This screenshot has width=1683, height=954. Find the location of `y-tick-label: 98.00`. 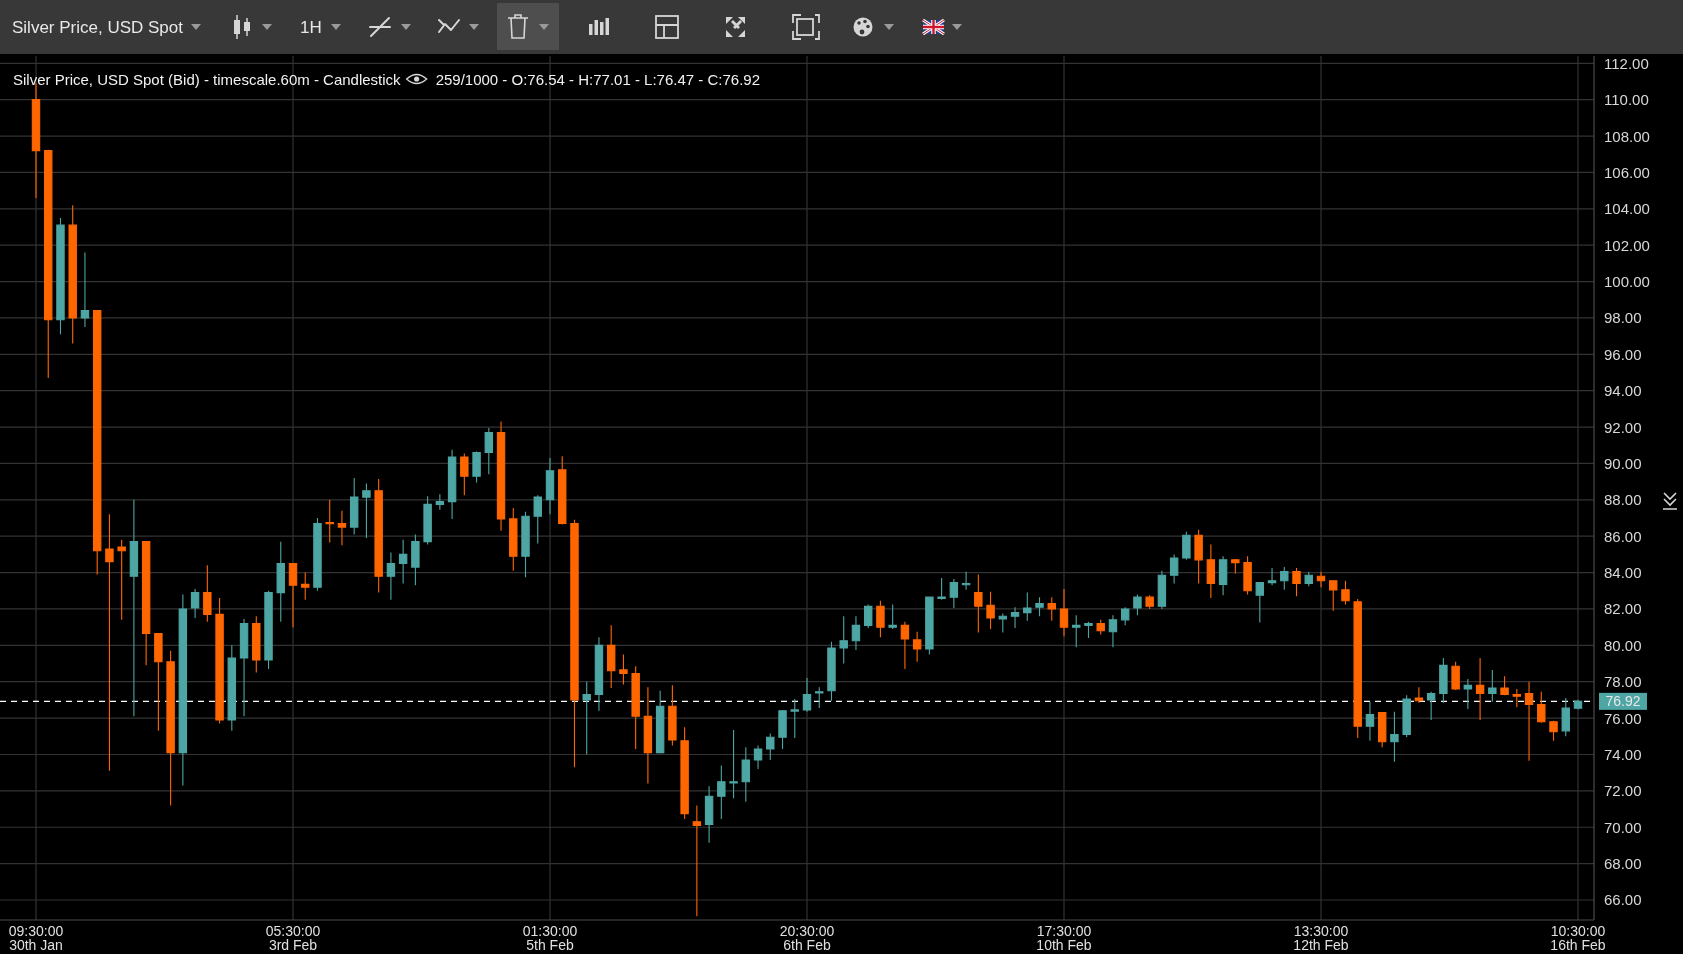

y-tick-label: 98.00 is located at coordinates (1623, 318).